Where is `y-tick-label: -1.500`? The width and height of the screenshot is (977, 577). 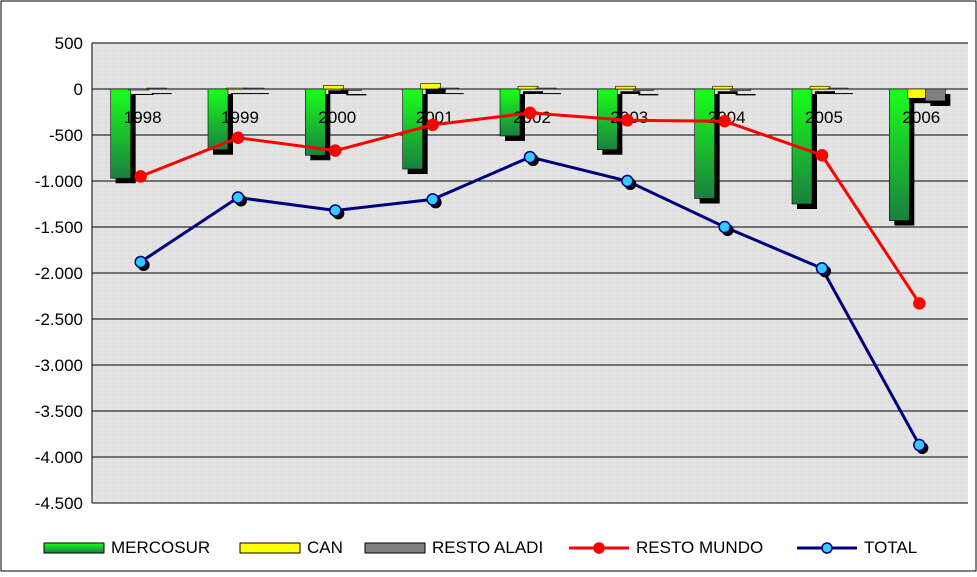
y-tick-label: -1.500 is located at coordinates (59, 227).